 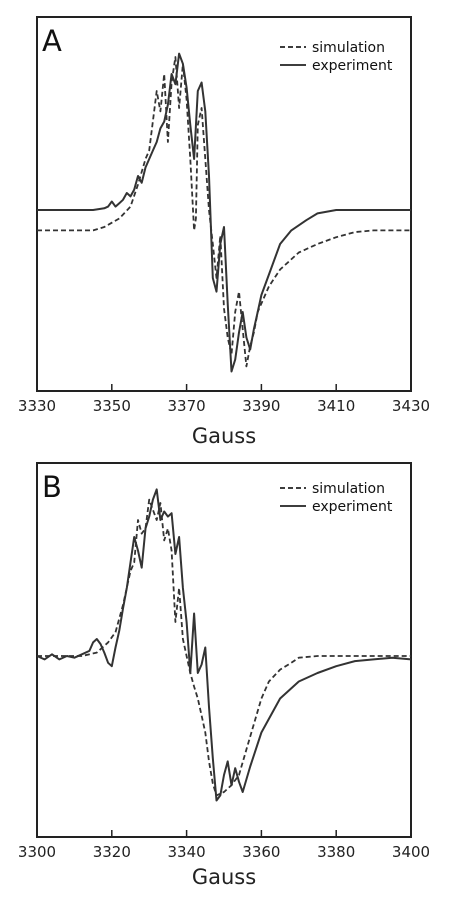 I want to click on x-axis-title-b: Gauss, so click(x=224, y=877).